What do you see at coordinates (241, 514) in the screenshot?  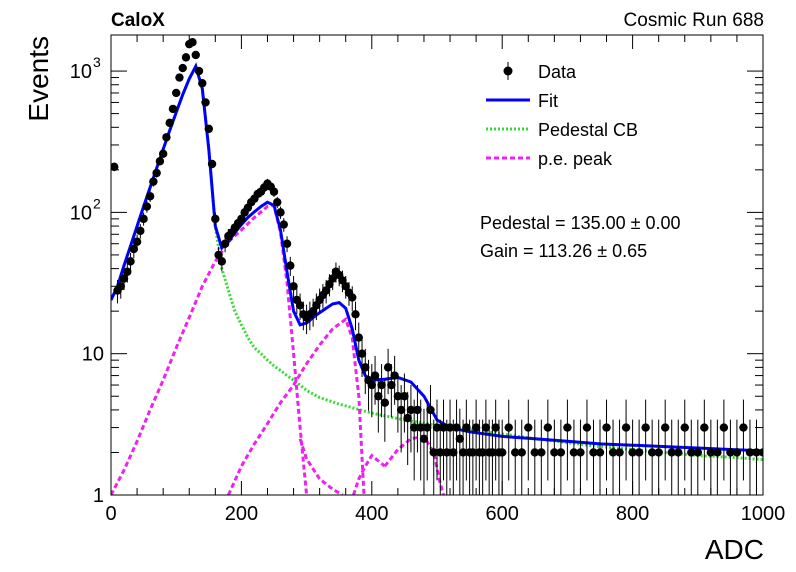 I see `x-tick-label: 200` at bounding box center [241, 514].